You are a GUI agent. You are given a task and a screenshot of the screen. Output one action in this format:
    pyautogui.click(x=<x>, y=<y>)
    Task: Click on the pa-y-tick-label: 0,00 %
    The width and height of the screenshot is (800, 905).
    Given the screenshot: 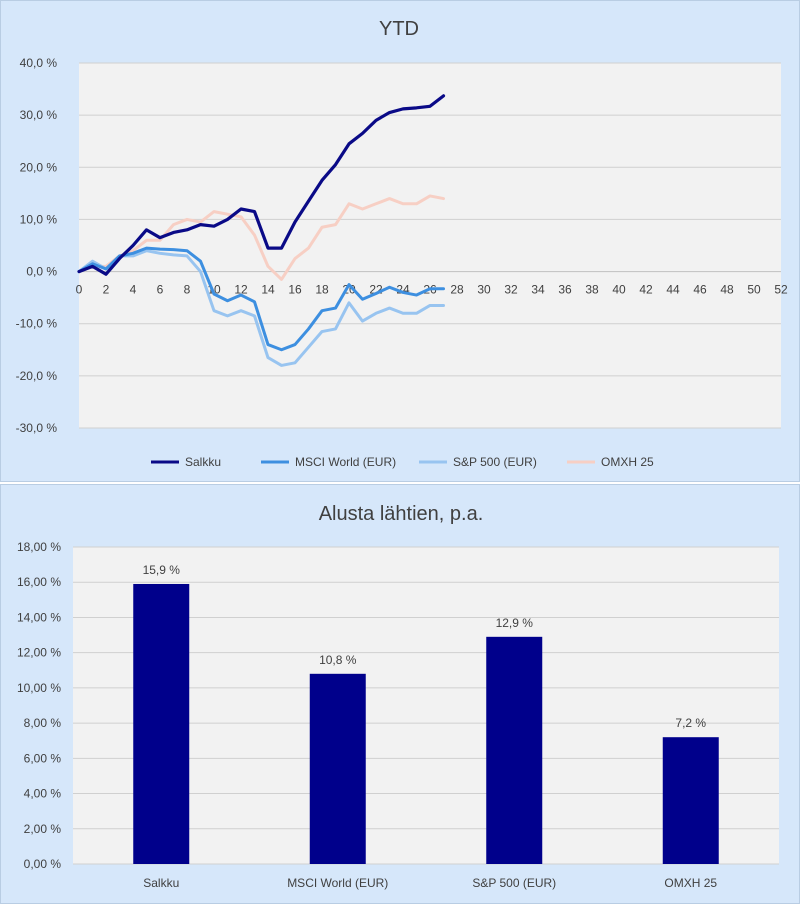 What is the action you would take?
    pyautogui.click(x=43, y=864)
    